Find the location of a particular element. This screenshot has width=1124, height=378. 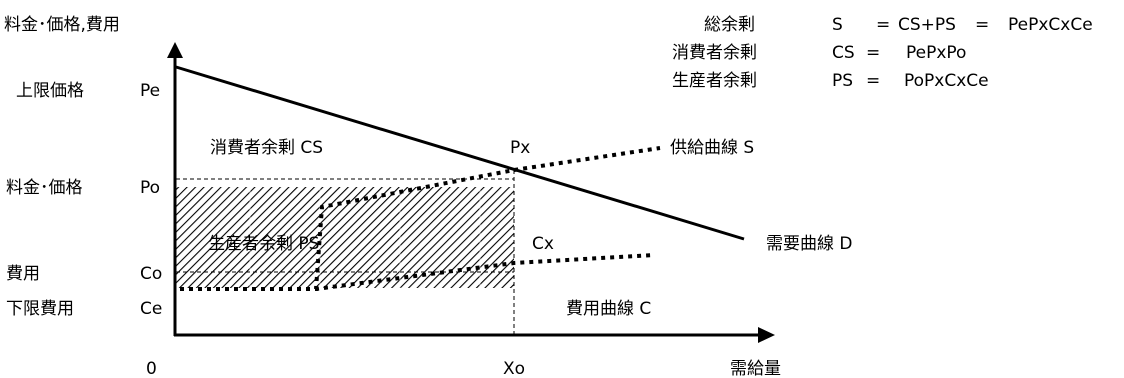

producer-surplus-label: 生産者余剰 PS is located at coordinates (263, 244).